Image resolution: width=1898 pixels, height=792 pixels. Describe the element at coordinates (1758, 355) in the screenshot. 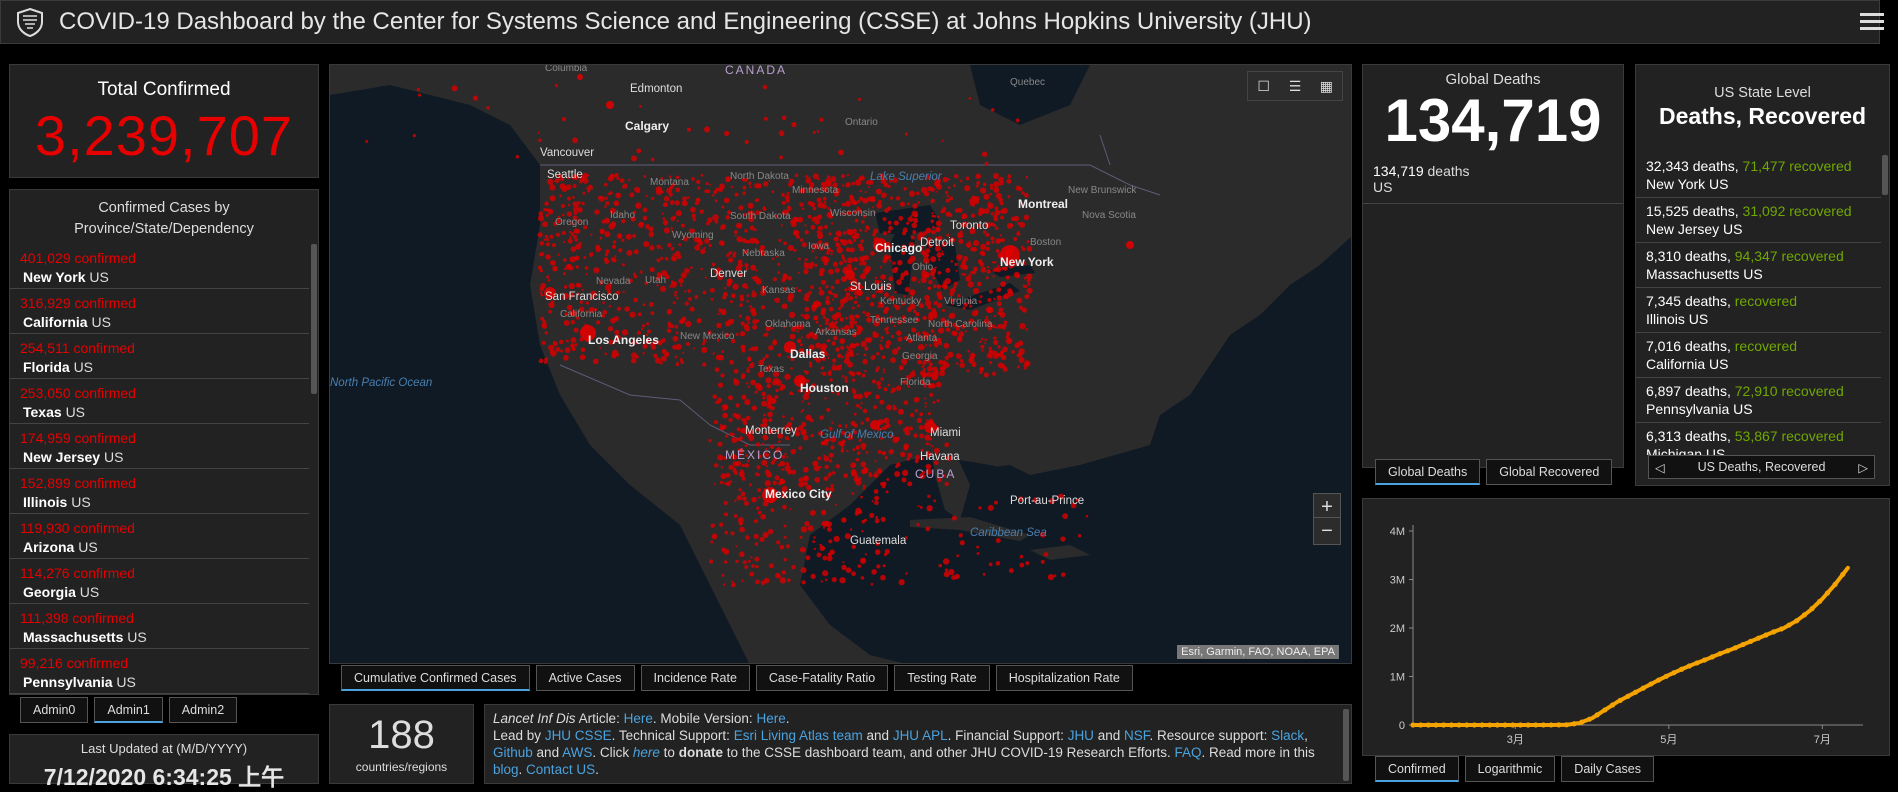

I see `us-state-item: 7,016 deaths, recovered California US` at that location.